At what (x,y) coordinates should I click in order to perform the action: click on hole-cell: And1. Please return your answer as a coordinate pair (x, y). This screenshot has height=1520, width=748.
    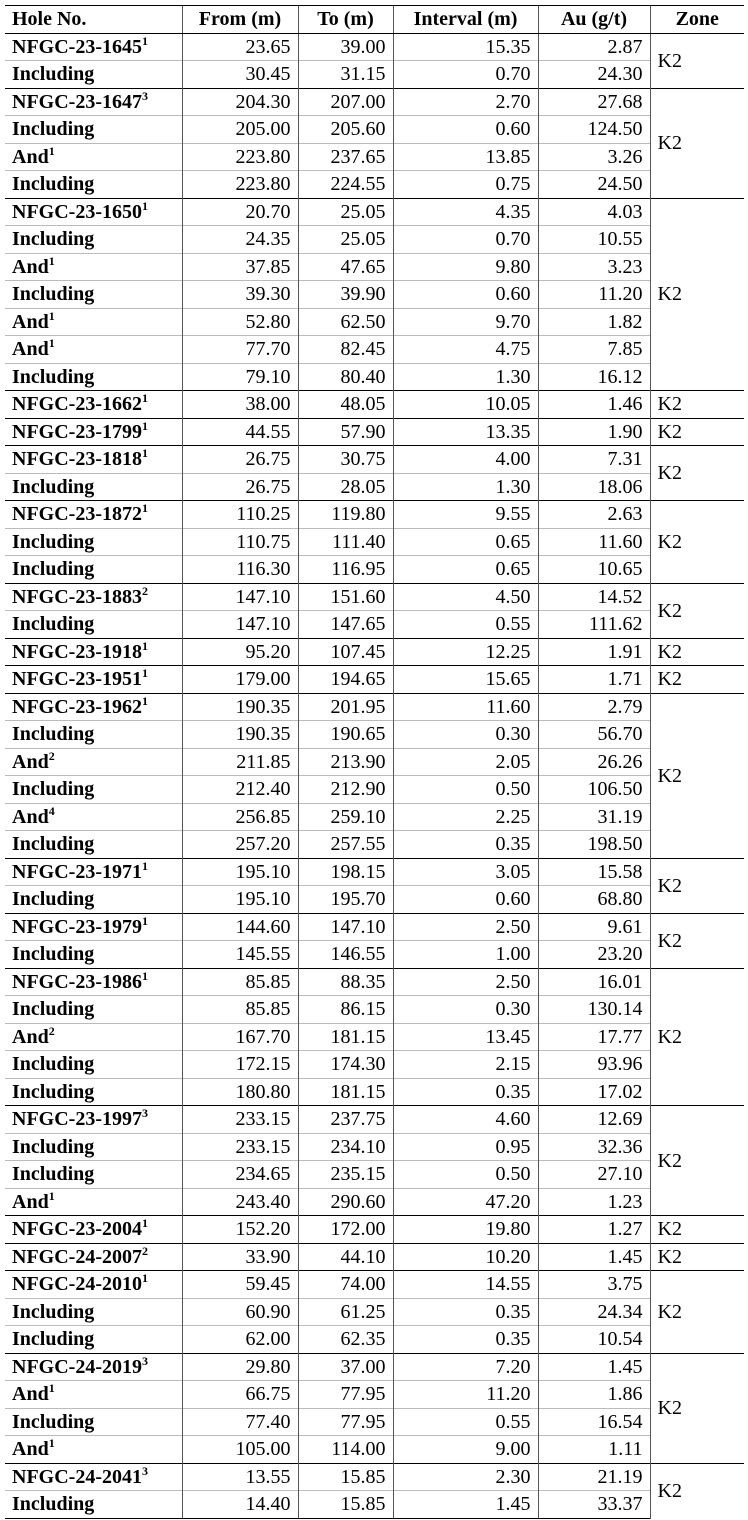
    Looking at the image, I should click on (93, 1449).